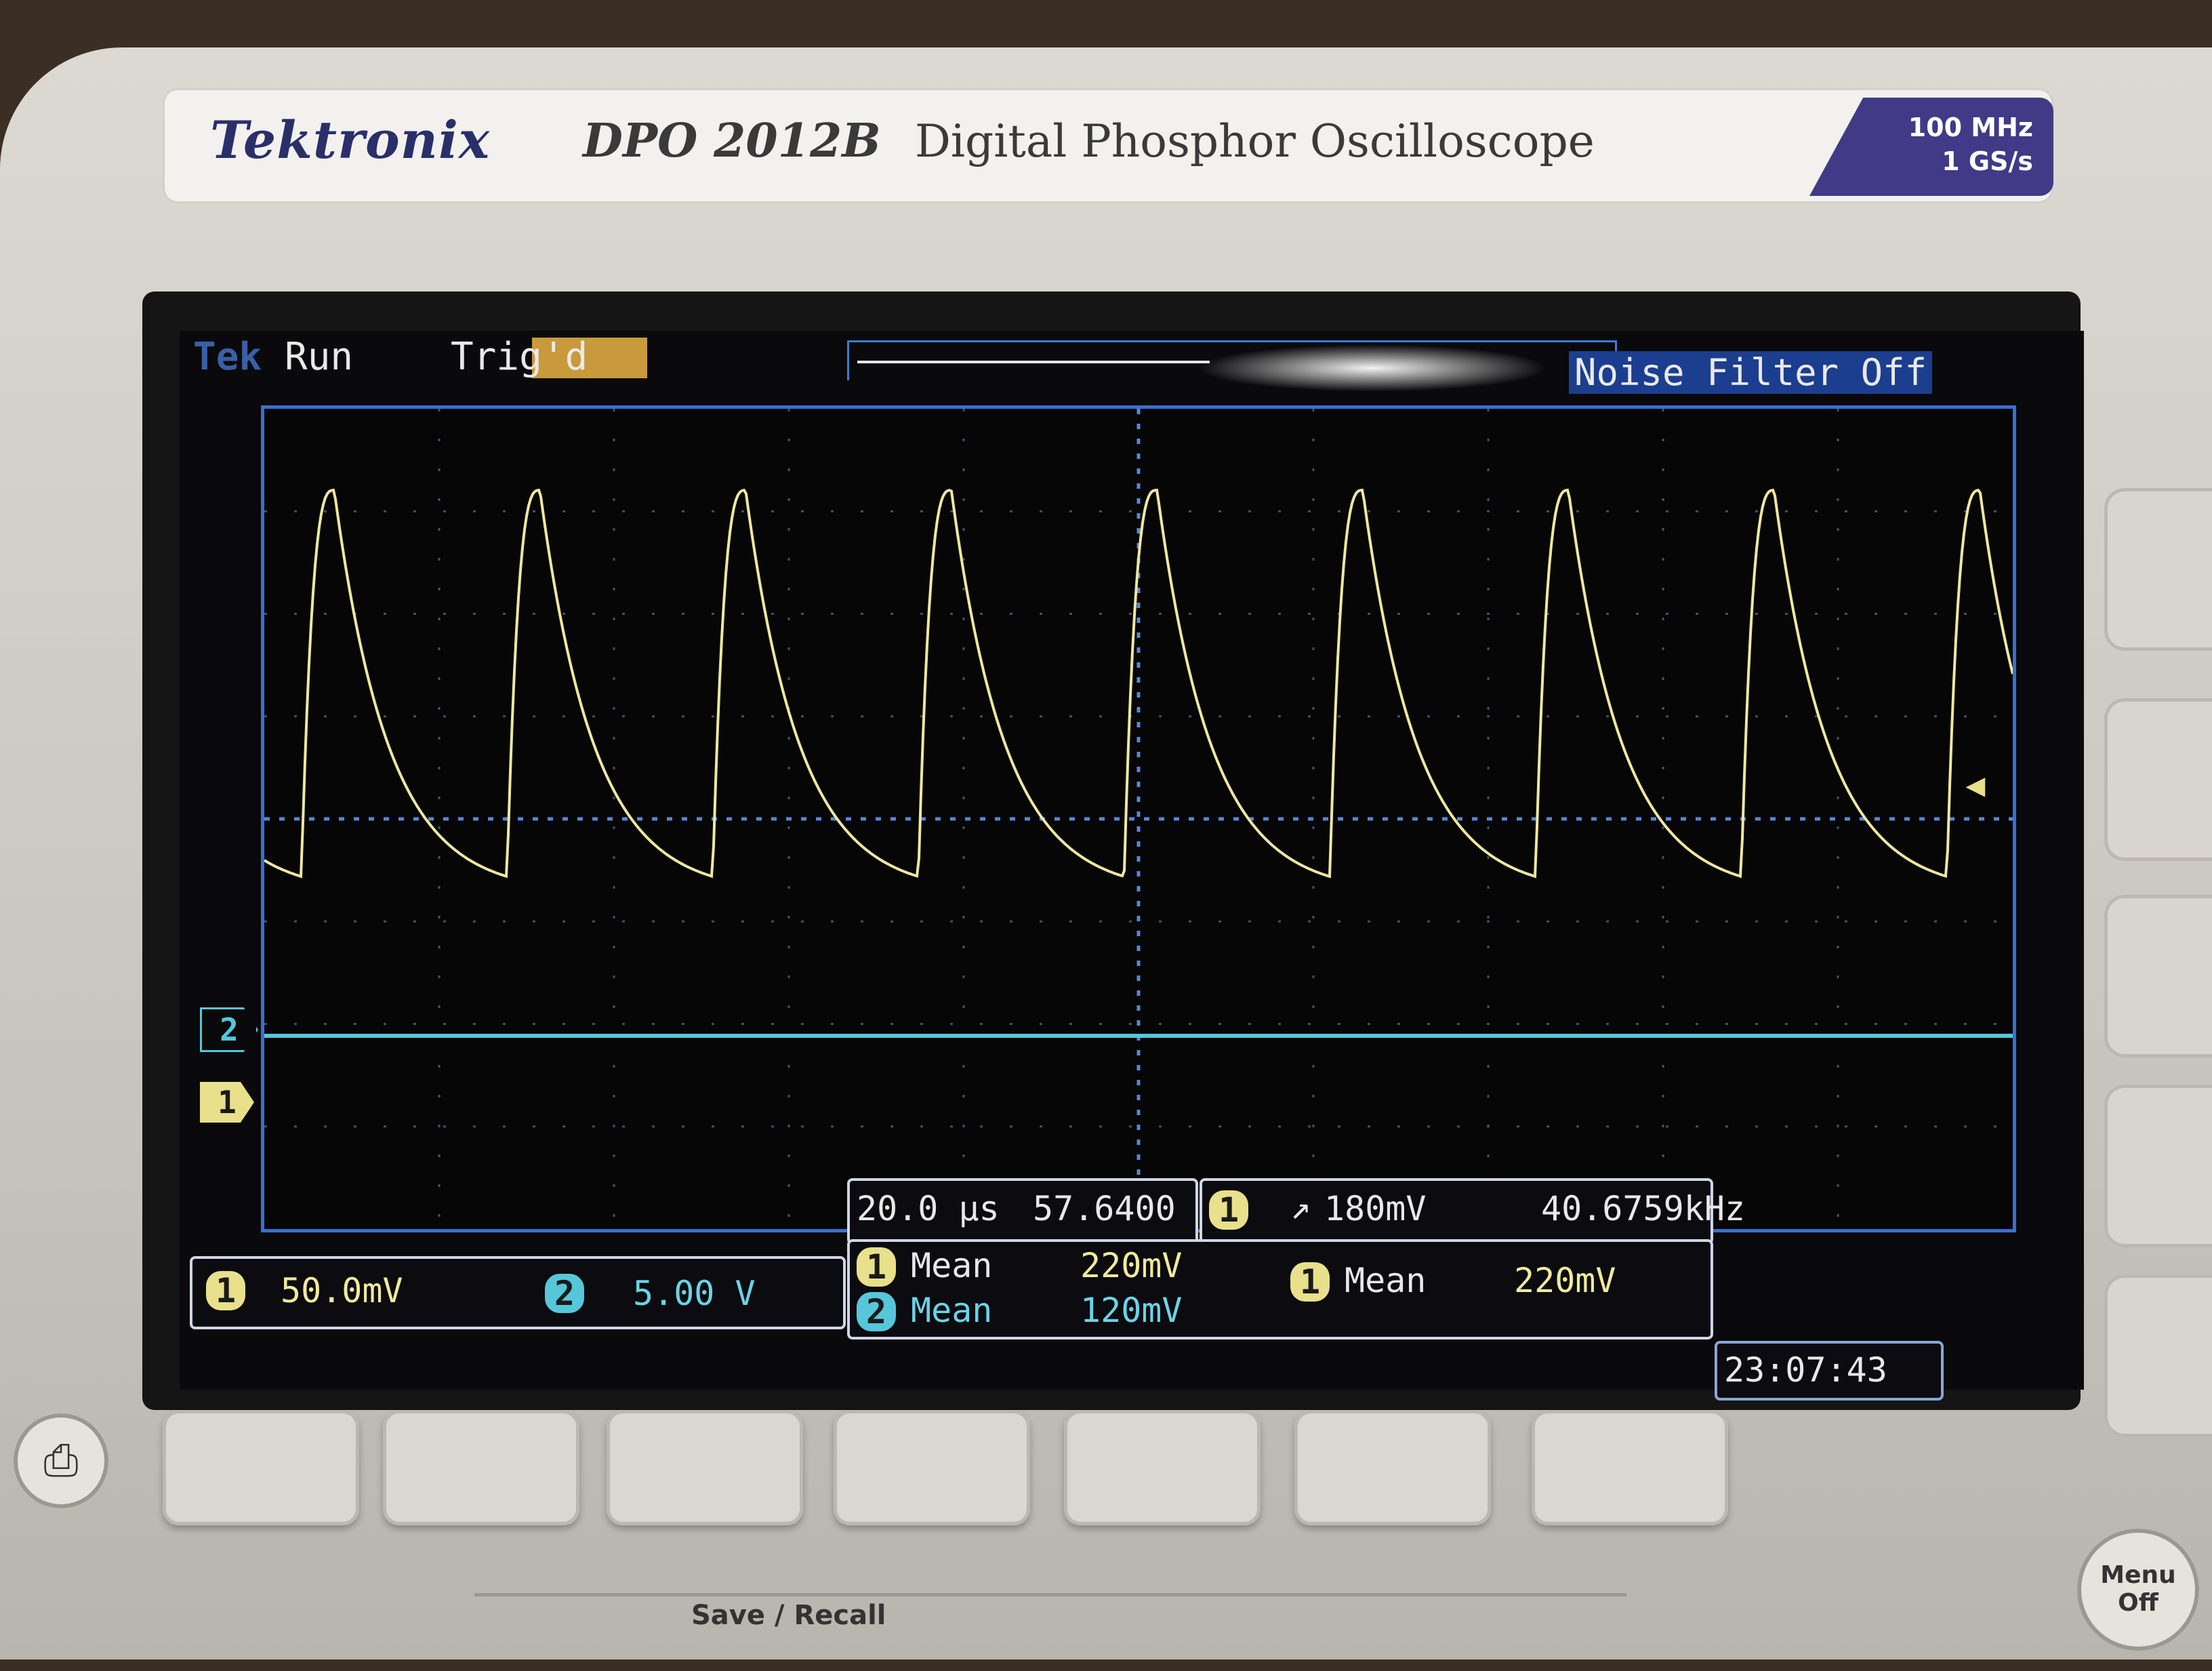 Image resolution: width=2212 pixels, height=1671 pixels. Describe the element at coordinates (732, 141) in the screenshot. I see `model-number: DPO 2012B` at that location.